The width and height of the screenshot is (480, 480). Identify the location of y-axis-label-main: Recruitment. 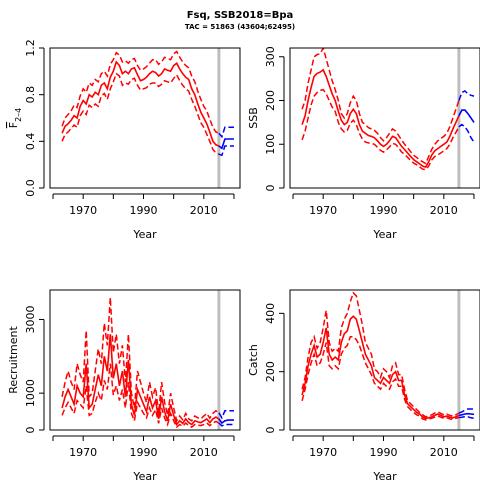
(13, 360).